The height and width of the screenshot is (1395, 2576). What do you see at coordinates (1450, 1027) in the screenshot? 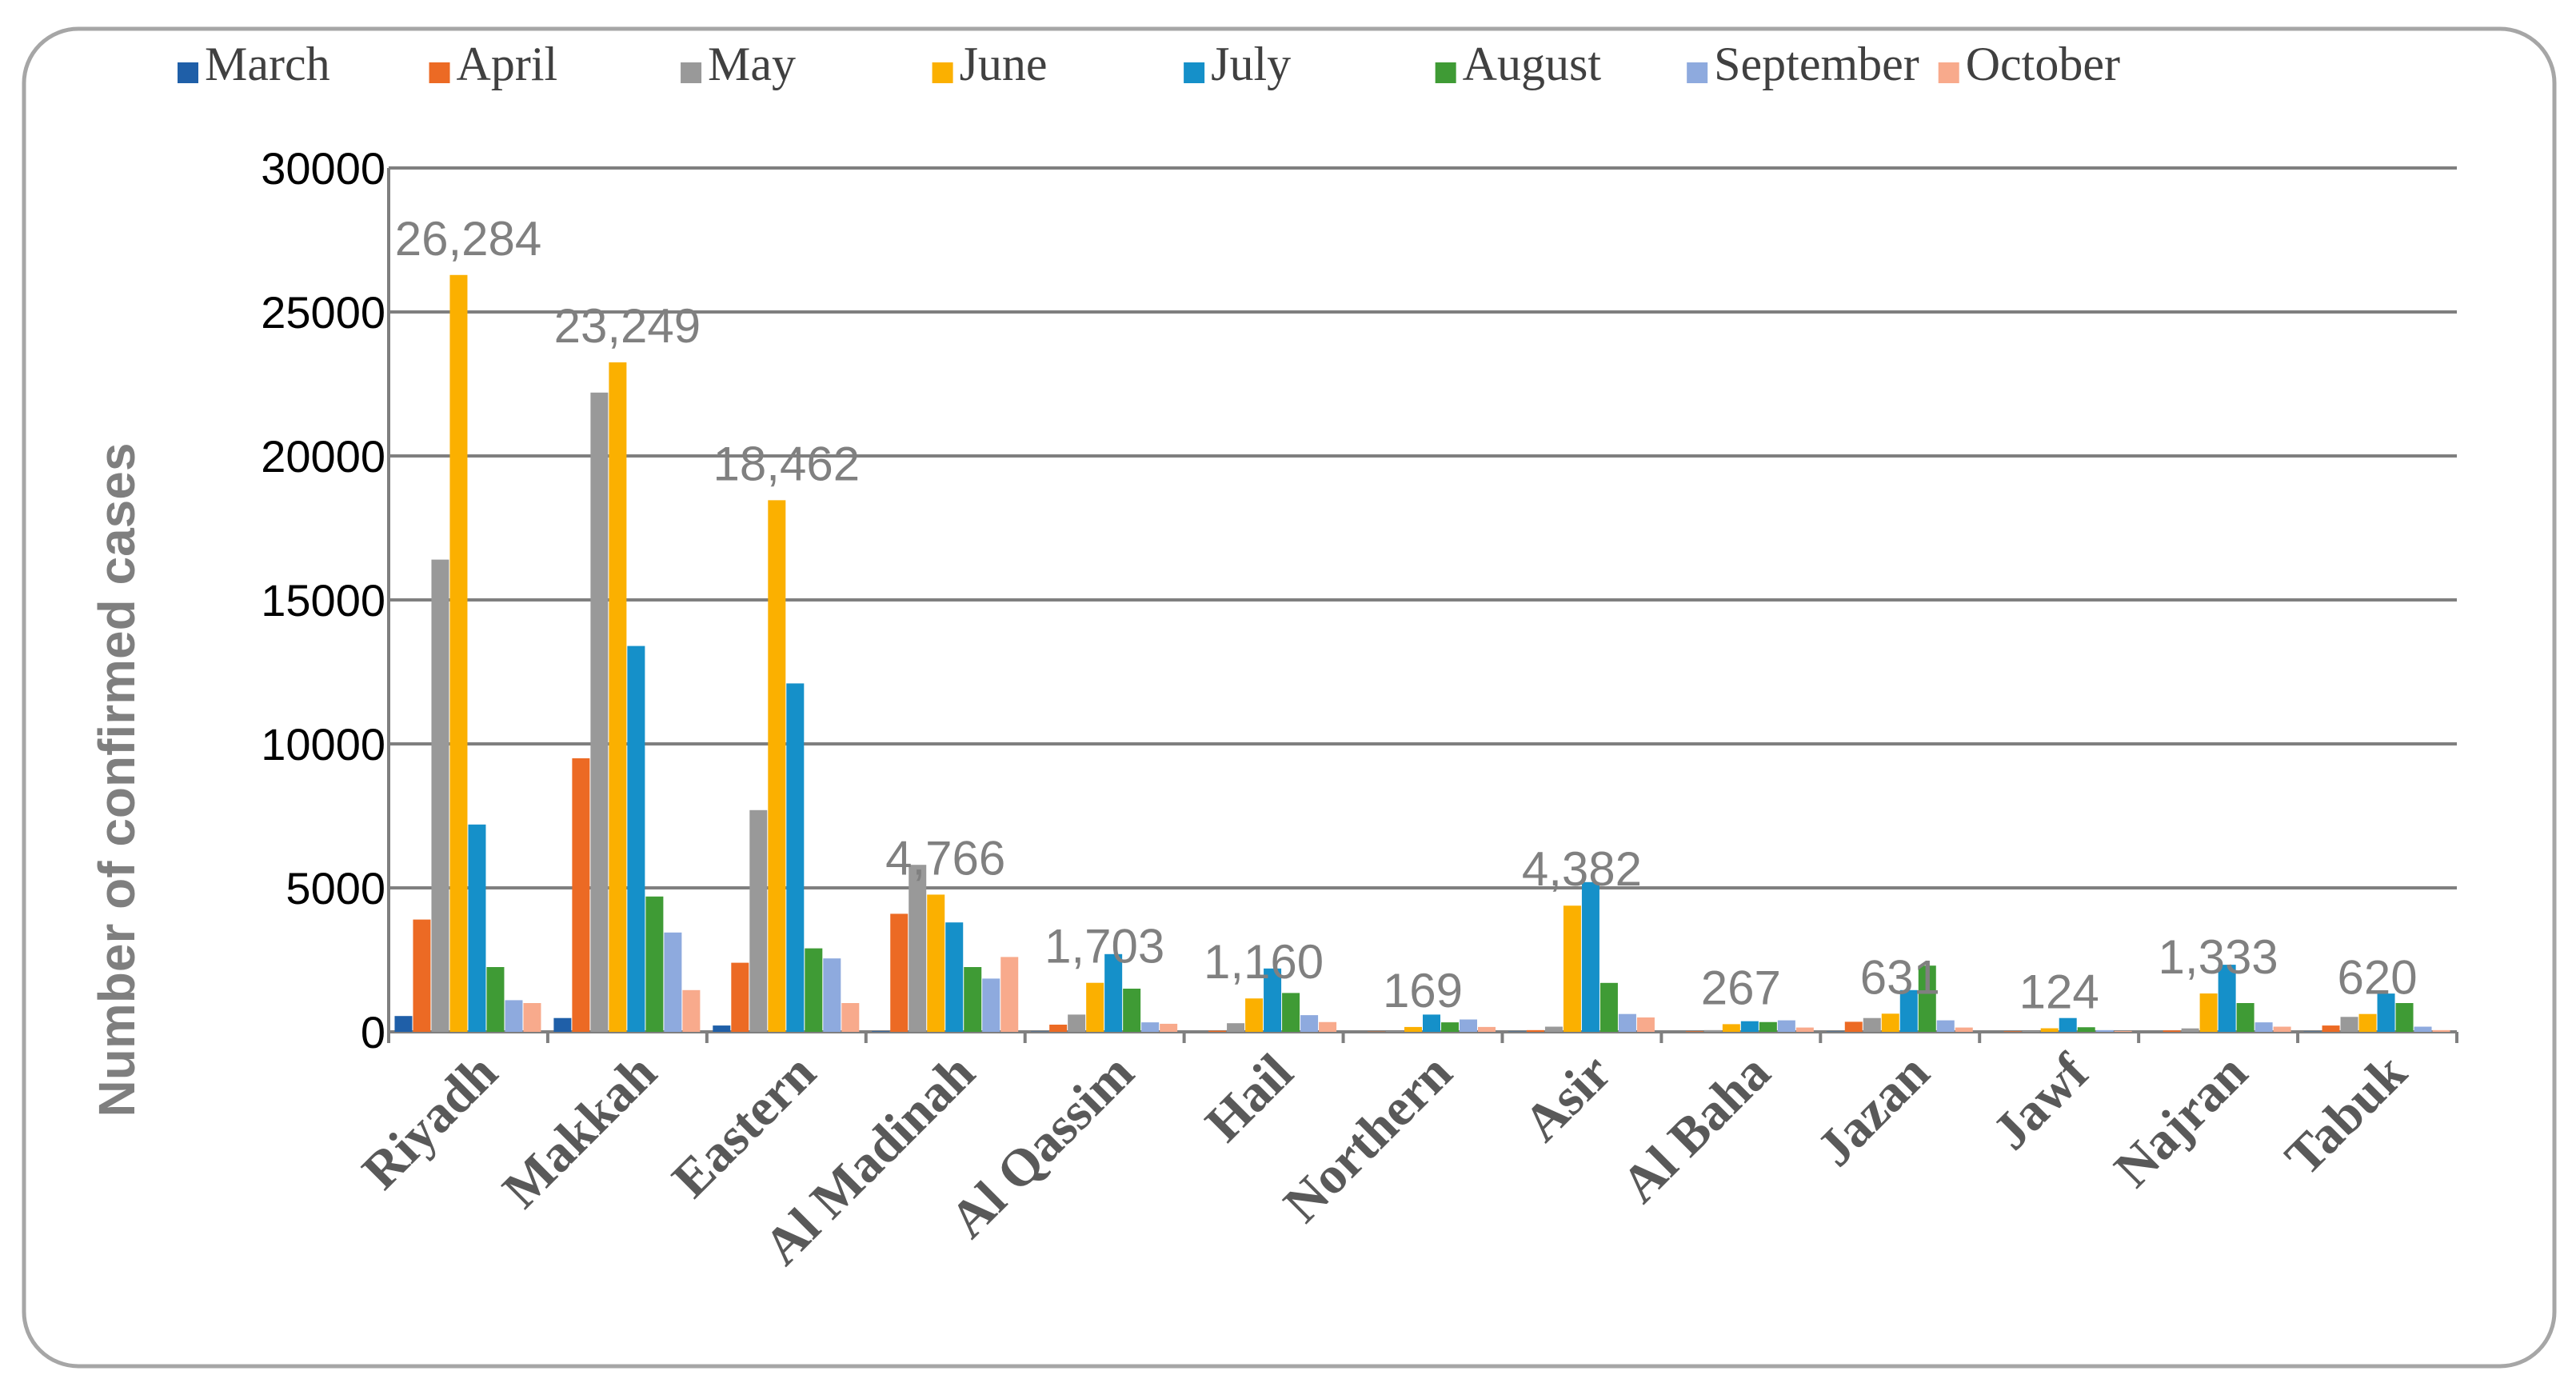
I see `bar-august-northern` at bounding box center [1450, 1027].